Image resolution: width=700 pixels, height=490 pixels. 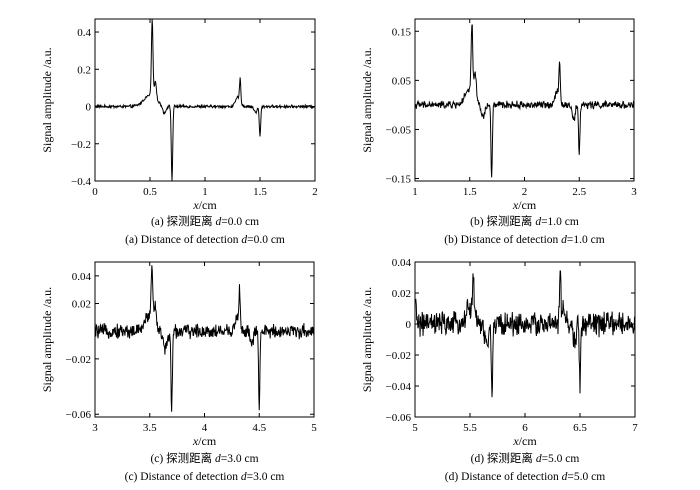 I want to click on y-tick-label: 0.15, so click(x=402, y=32).